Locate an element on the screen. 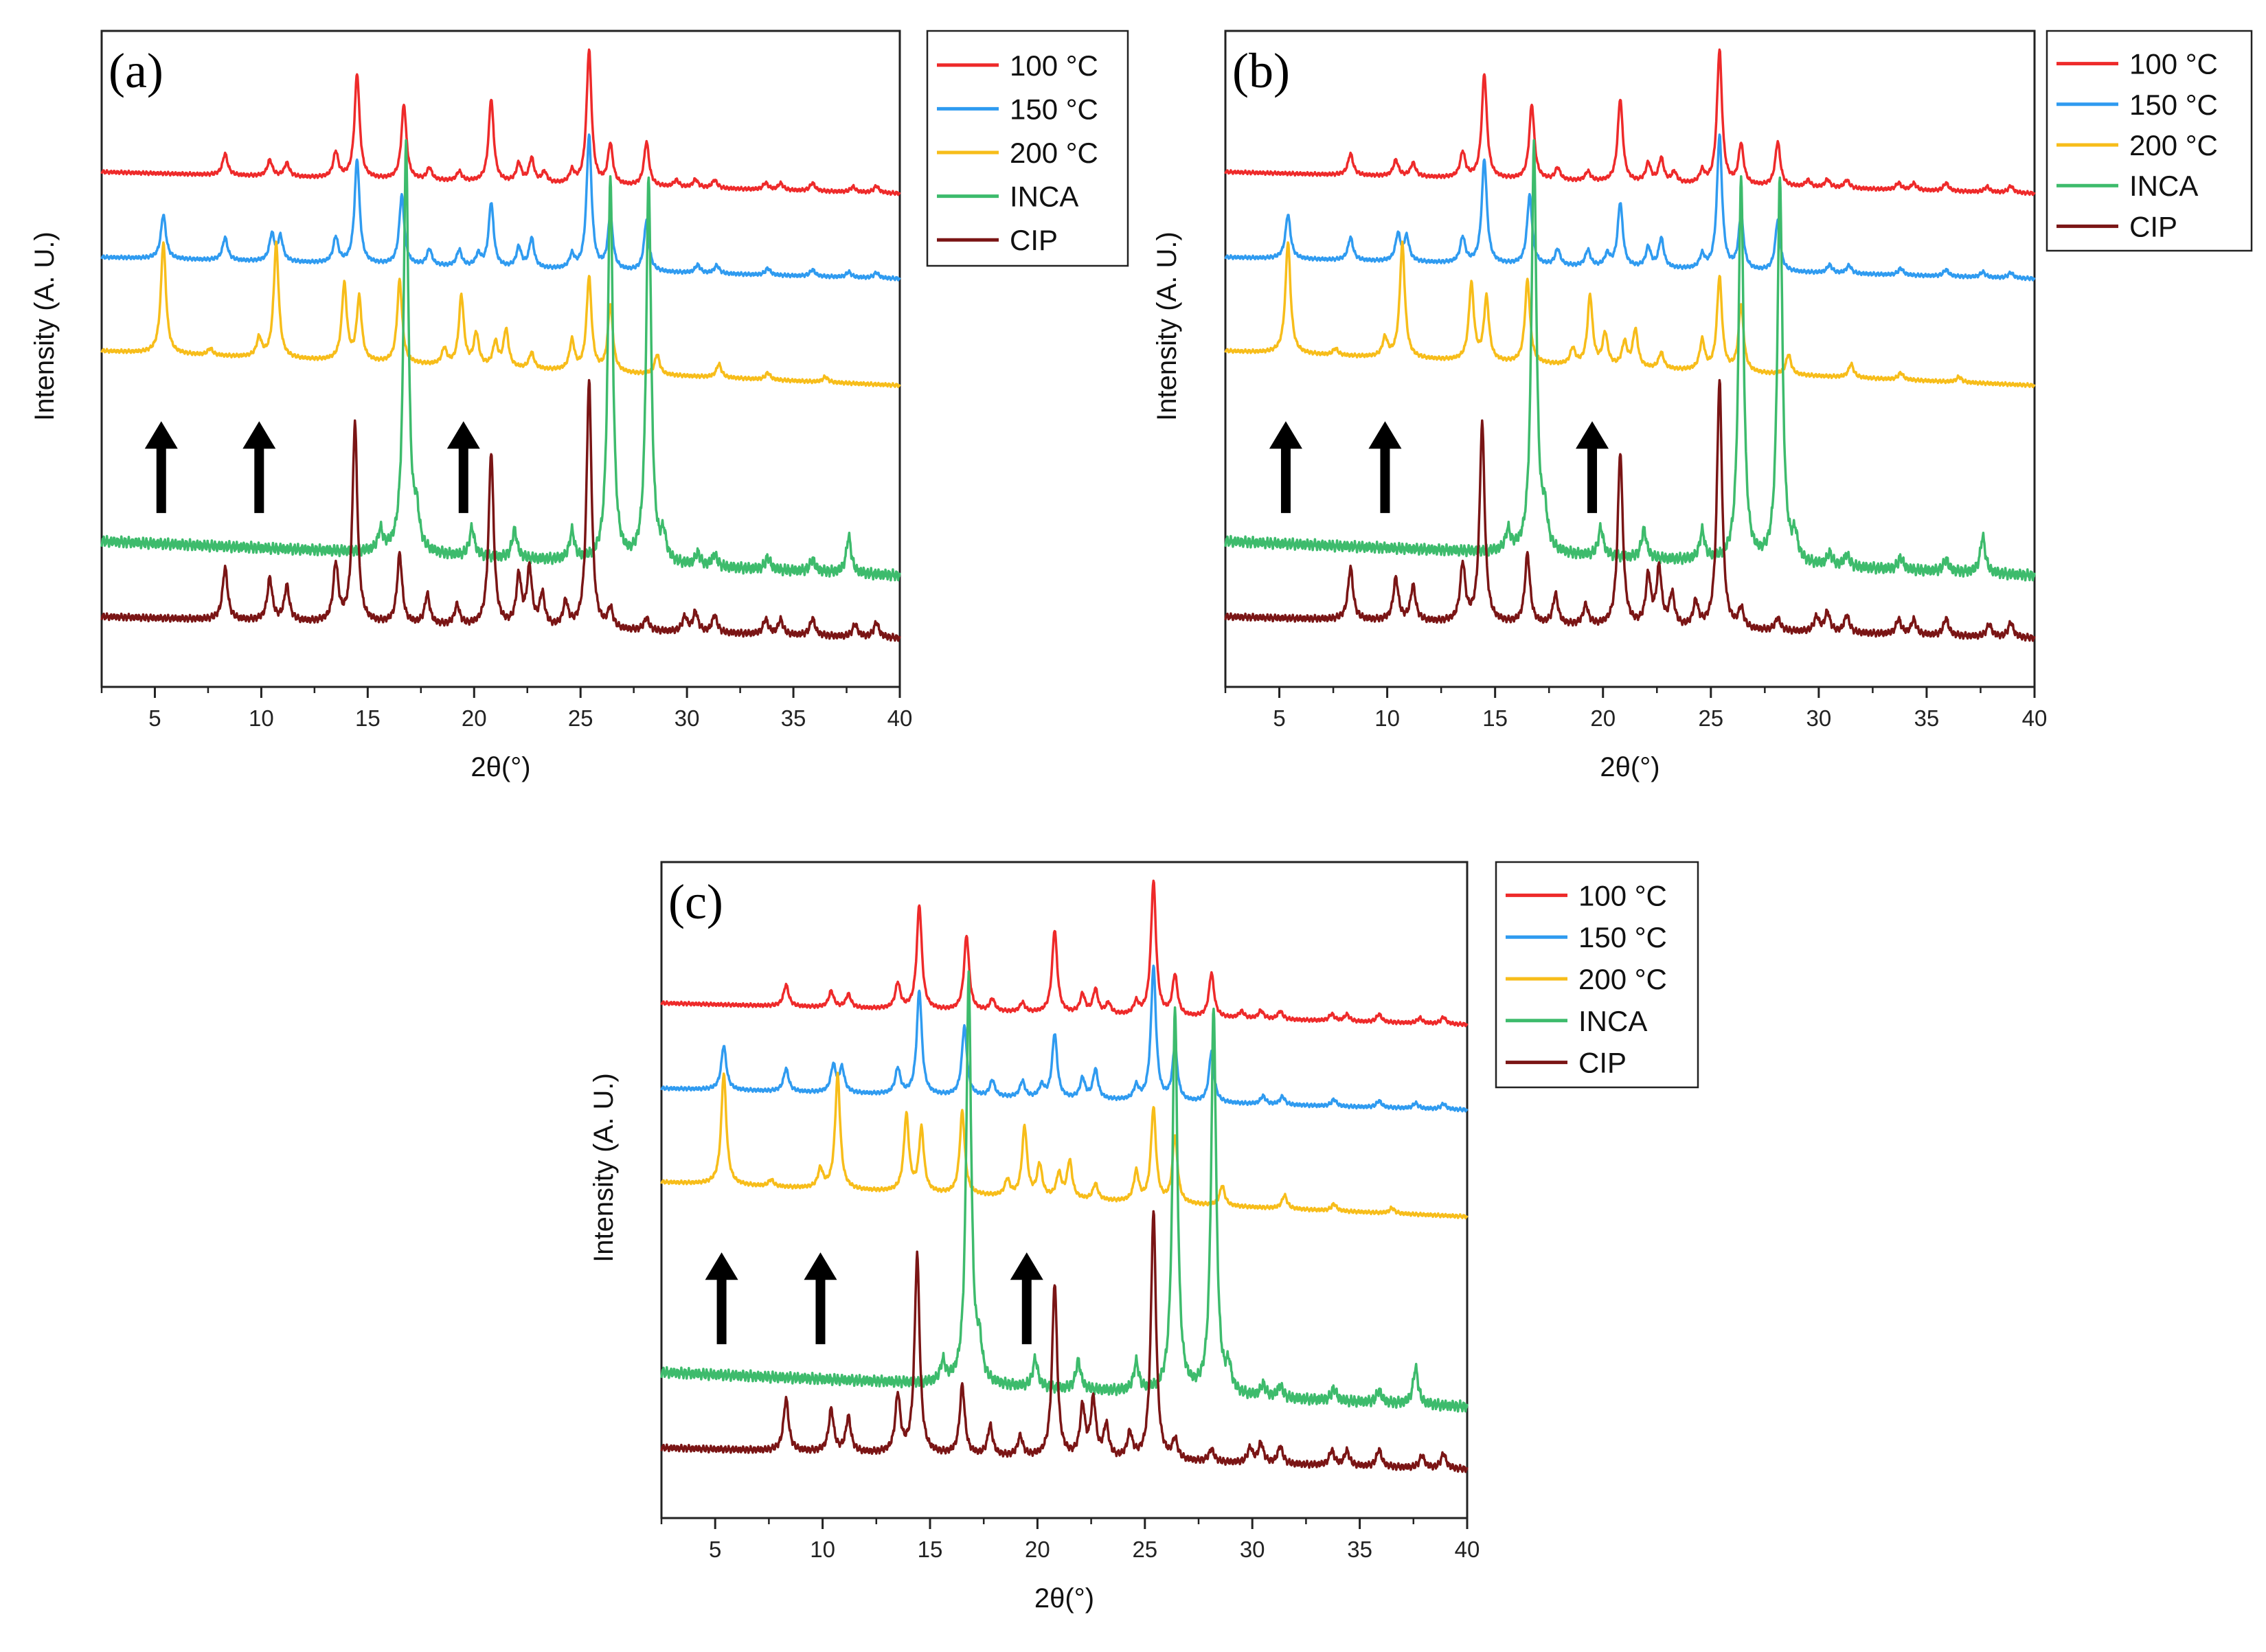 Image resolution: width=2266 pixels, height=1652 pixels. panel-label: (b) is located at coordinates (1261, 70).